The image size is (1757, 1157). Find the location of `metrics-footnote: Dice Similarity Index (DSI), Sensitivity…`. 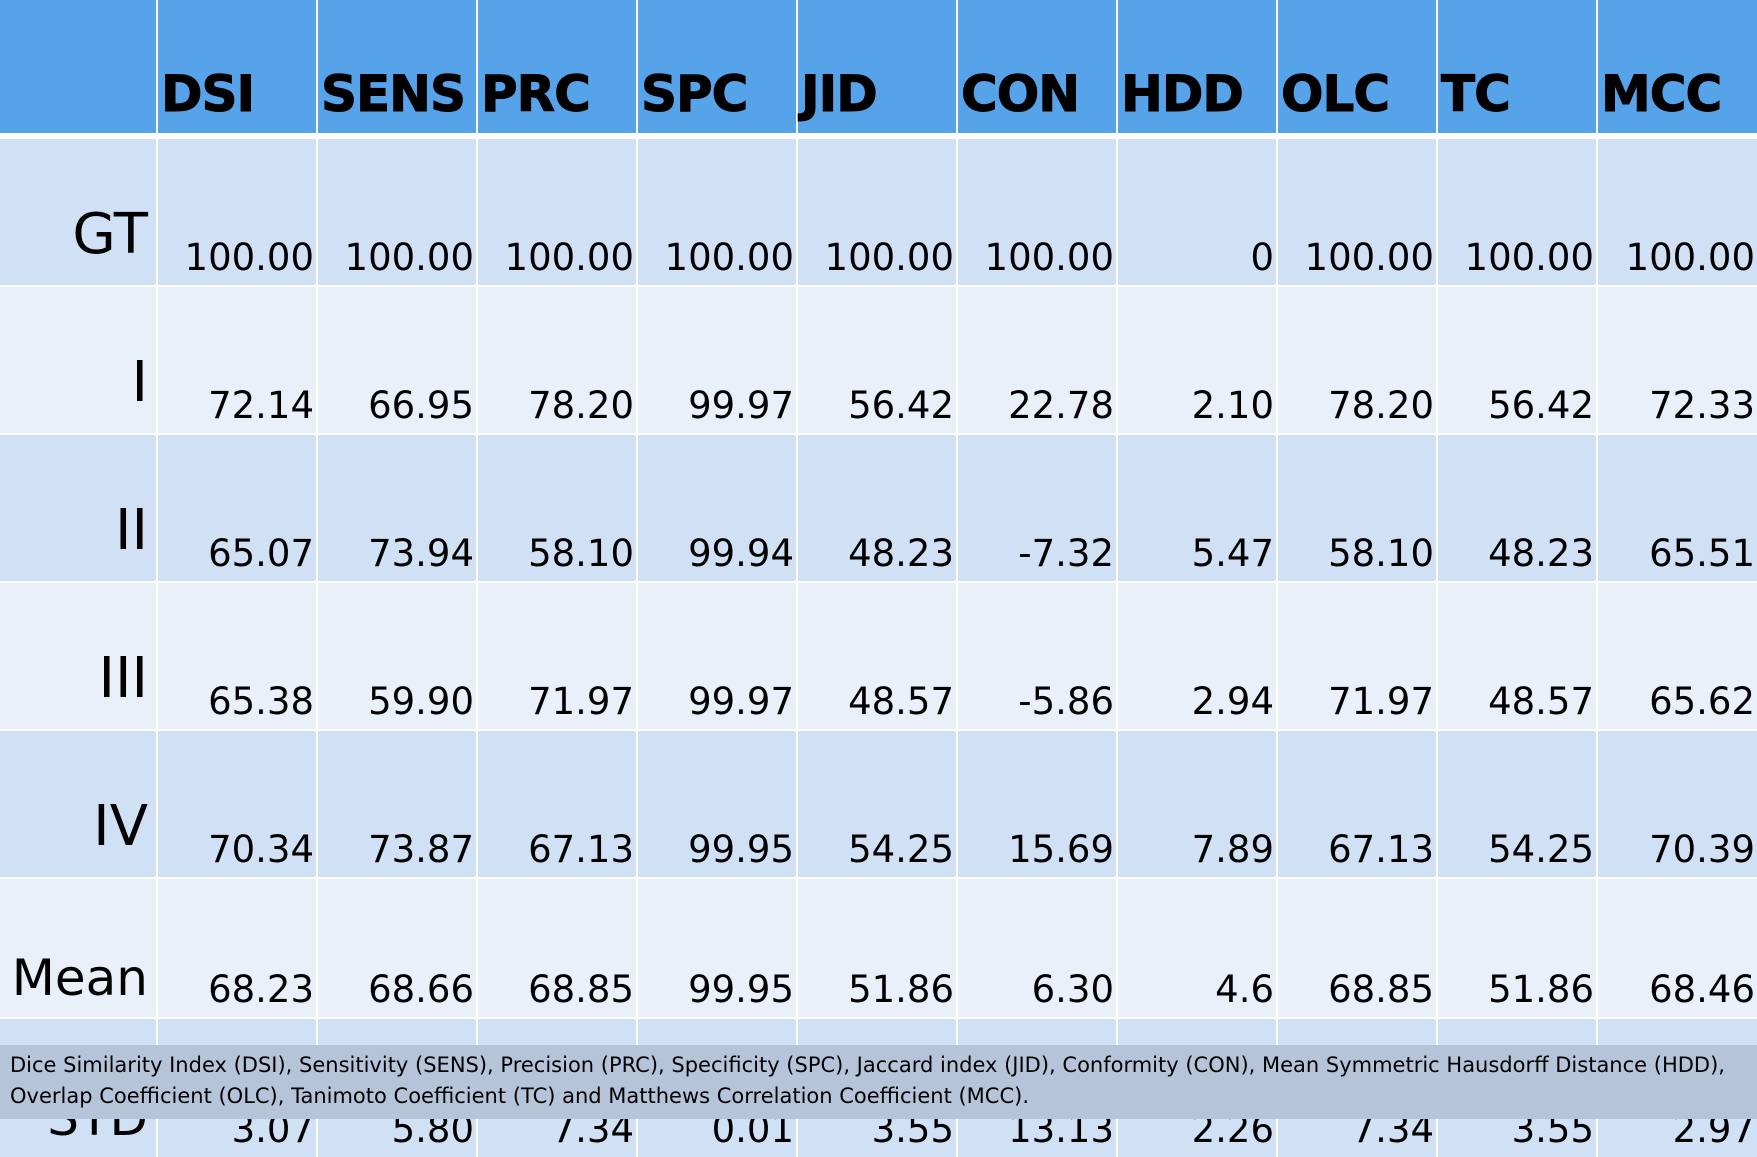

metrics-footnote: Dice Similarity Index (DSI), Sensitivity… is located at coordinates (878, 1082).